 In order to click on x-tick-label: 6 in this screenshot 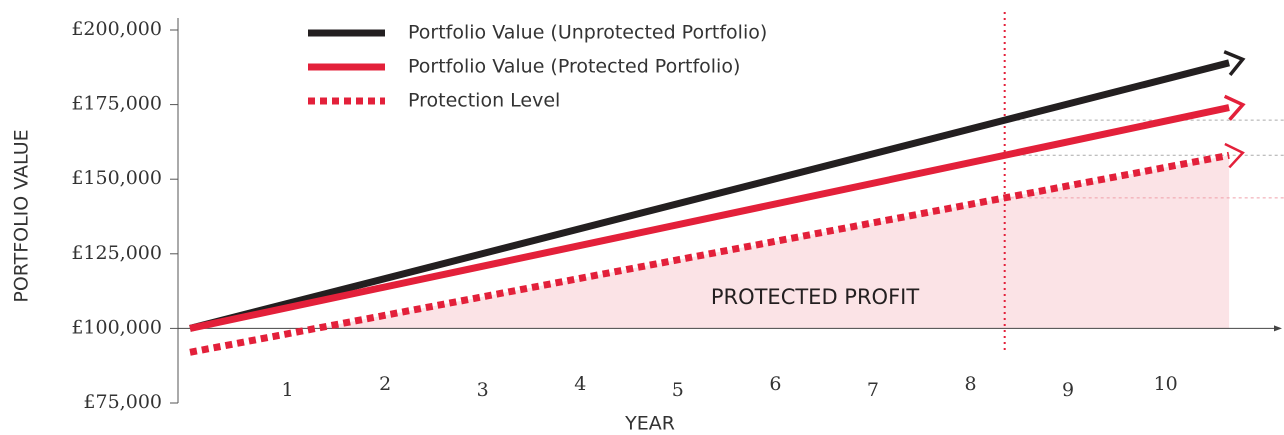, I will do `click(775, 384)`.